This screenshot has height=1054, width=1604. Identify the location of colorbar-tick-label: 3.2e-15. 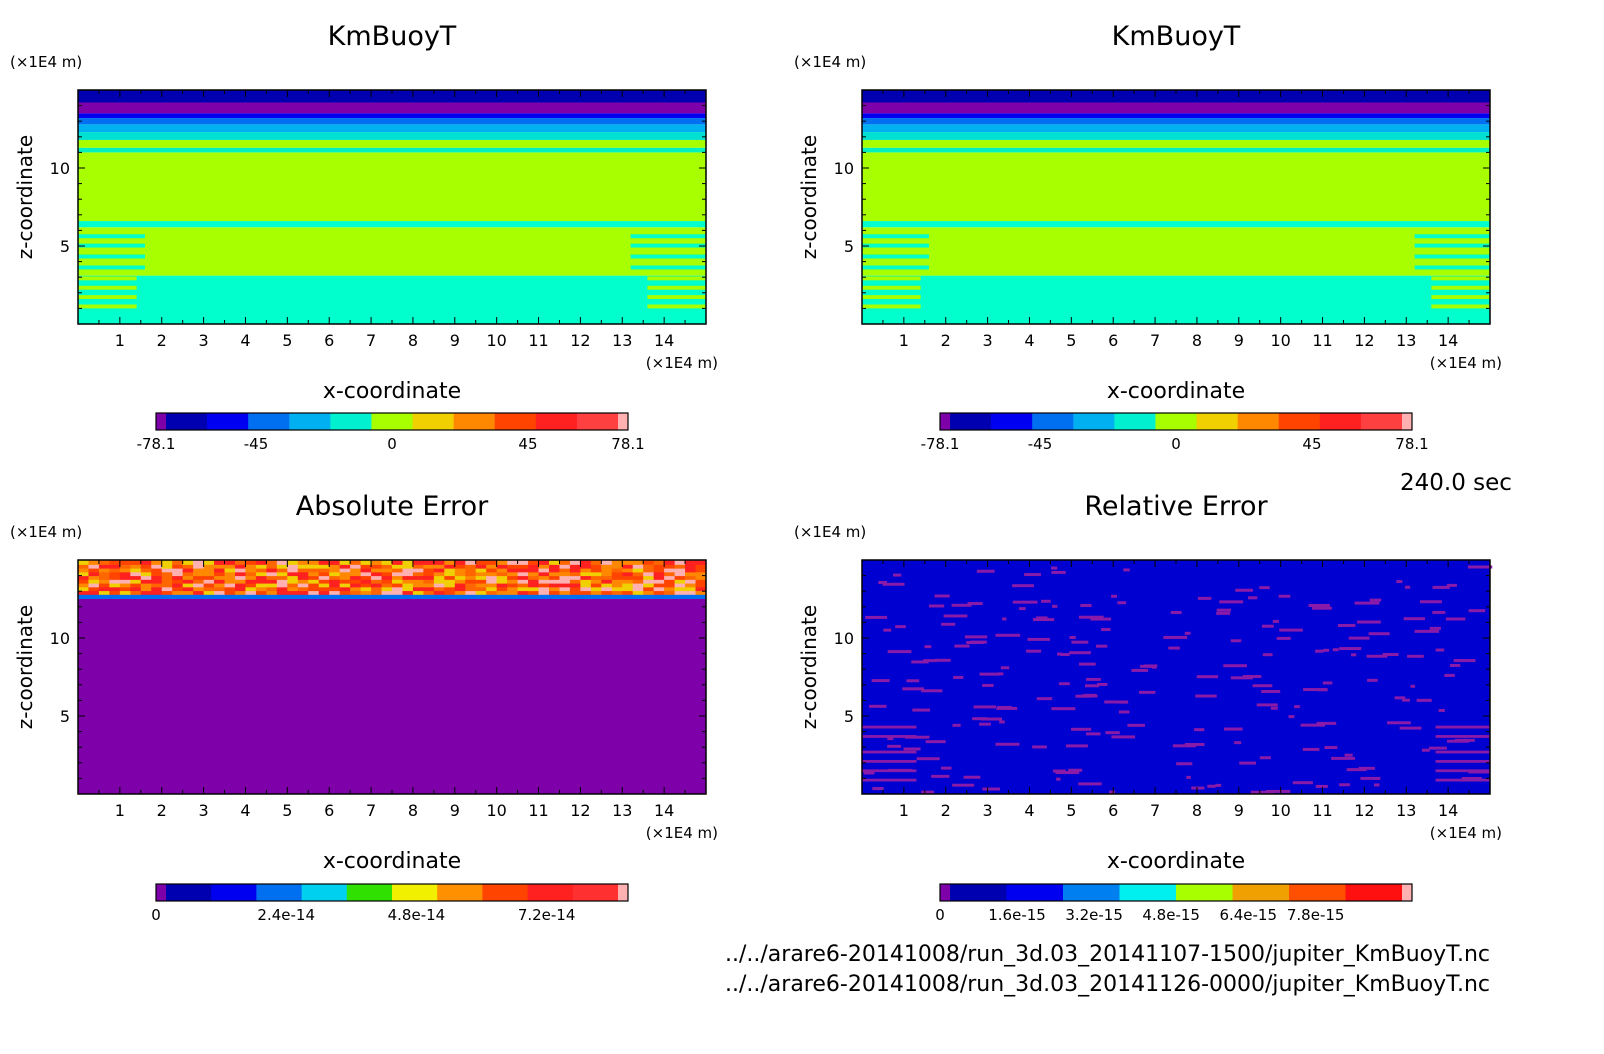
(1094, 915).